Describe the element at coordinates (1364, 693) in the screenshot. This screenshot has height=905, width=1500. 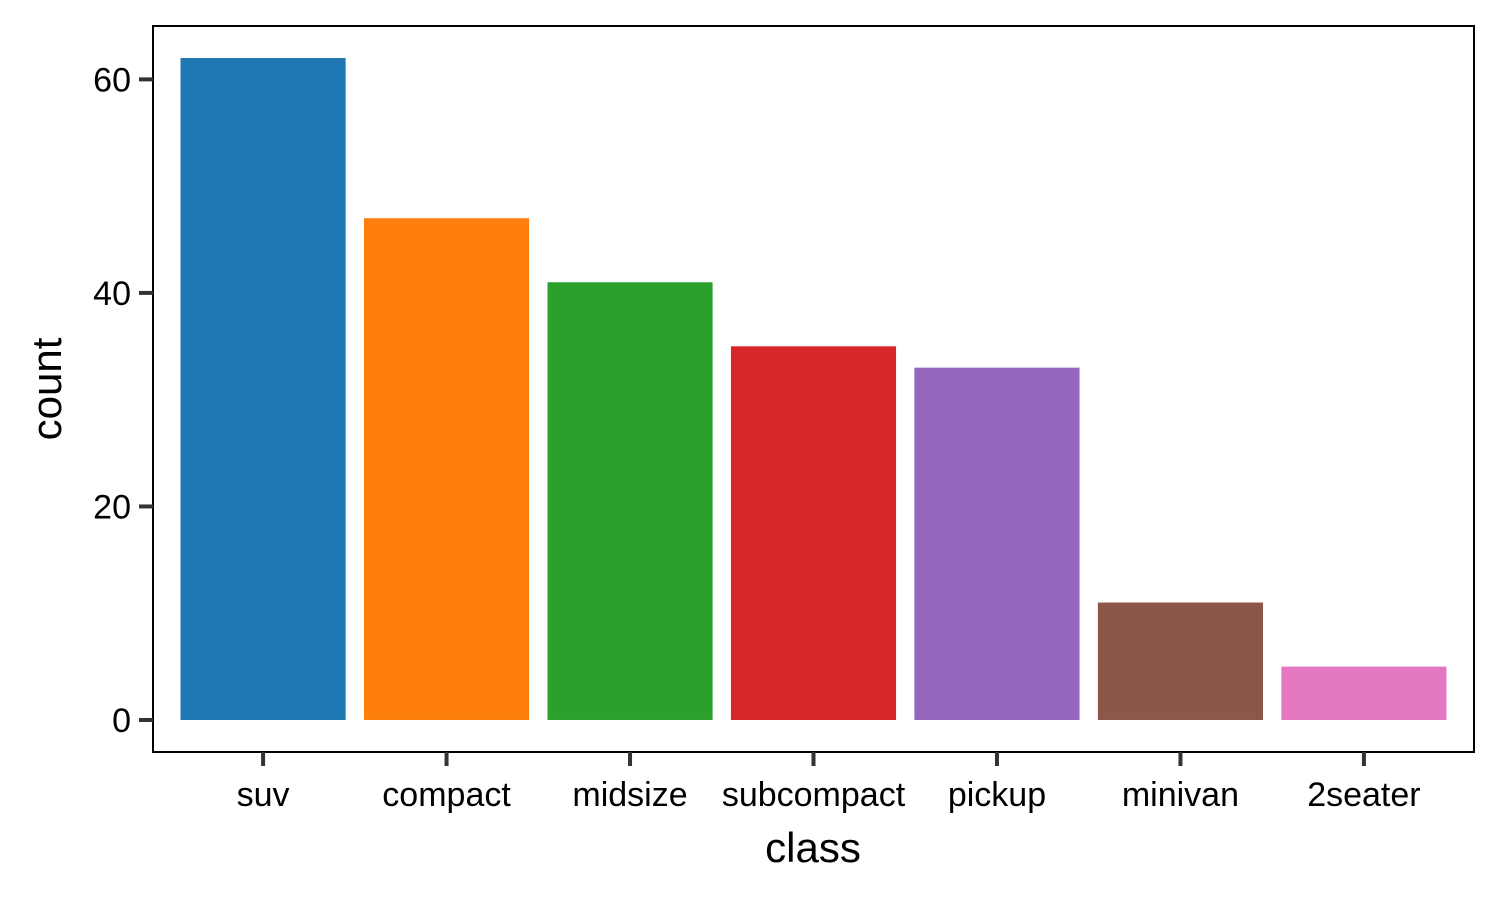
I see `bar-2seater` at that location.